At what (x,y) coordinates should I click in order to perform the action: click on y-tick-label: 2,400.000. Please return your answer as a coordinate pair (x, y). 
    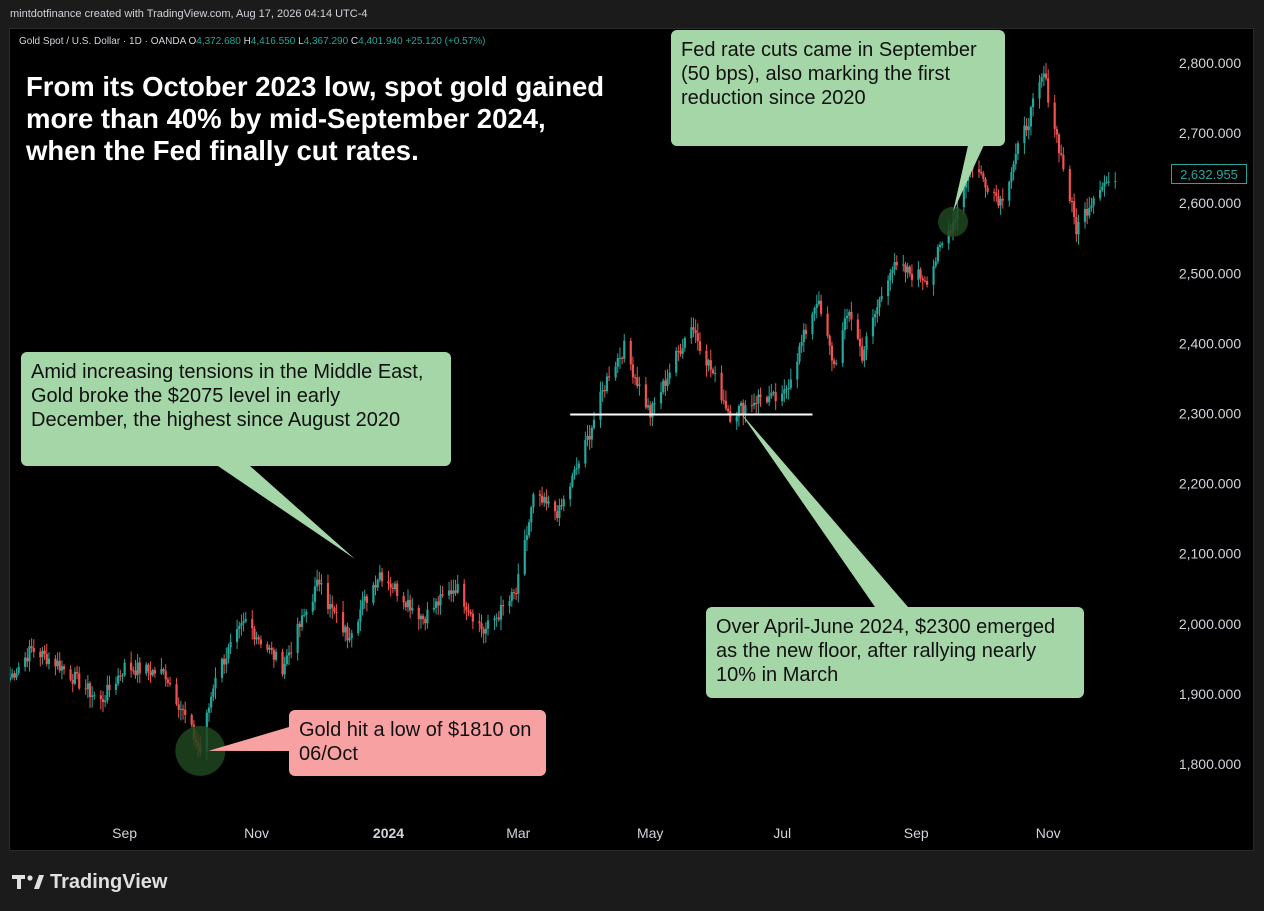
    Looking at the image, I should click on (1210, 343).